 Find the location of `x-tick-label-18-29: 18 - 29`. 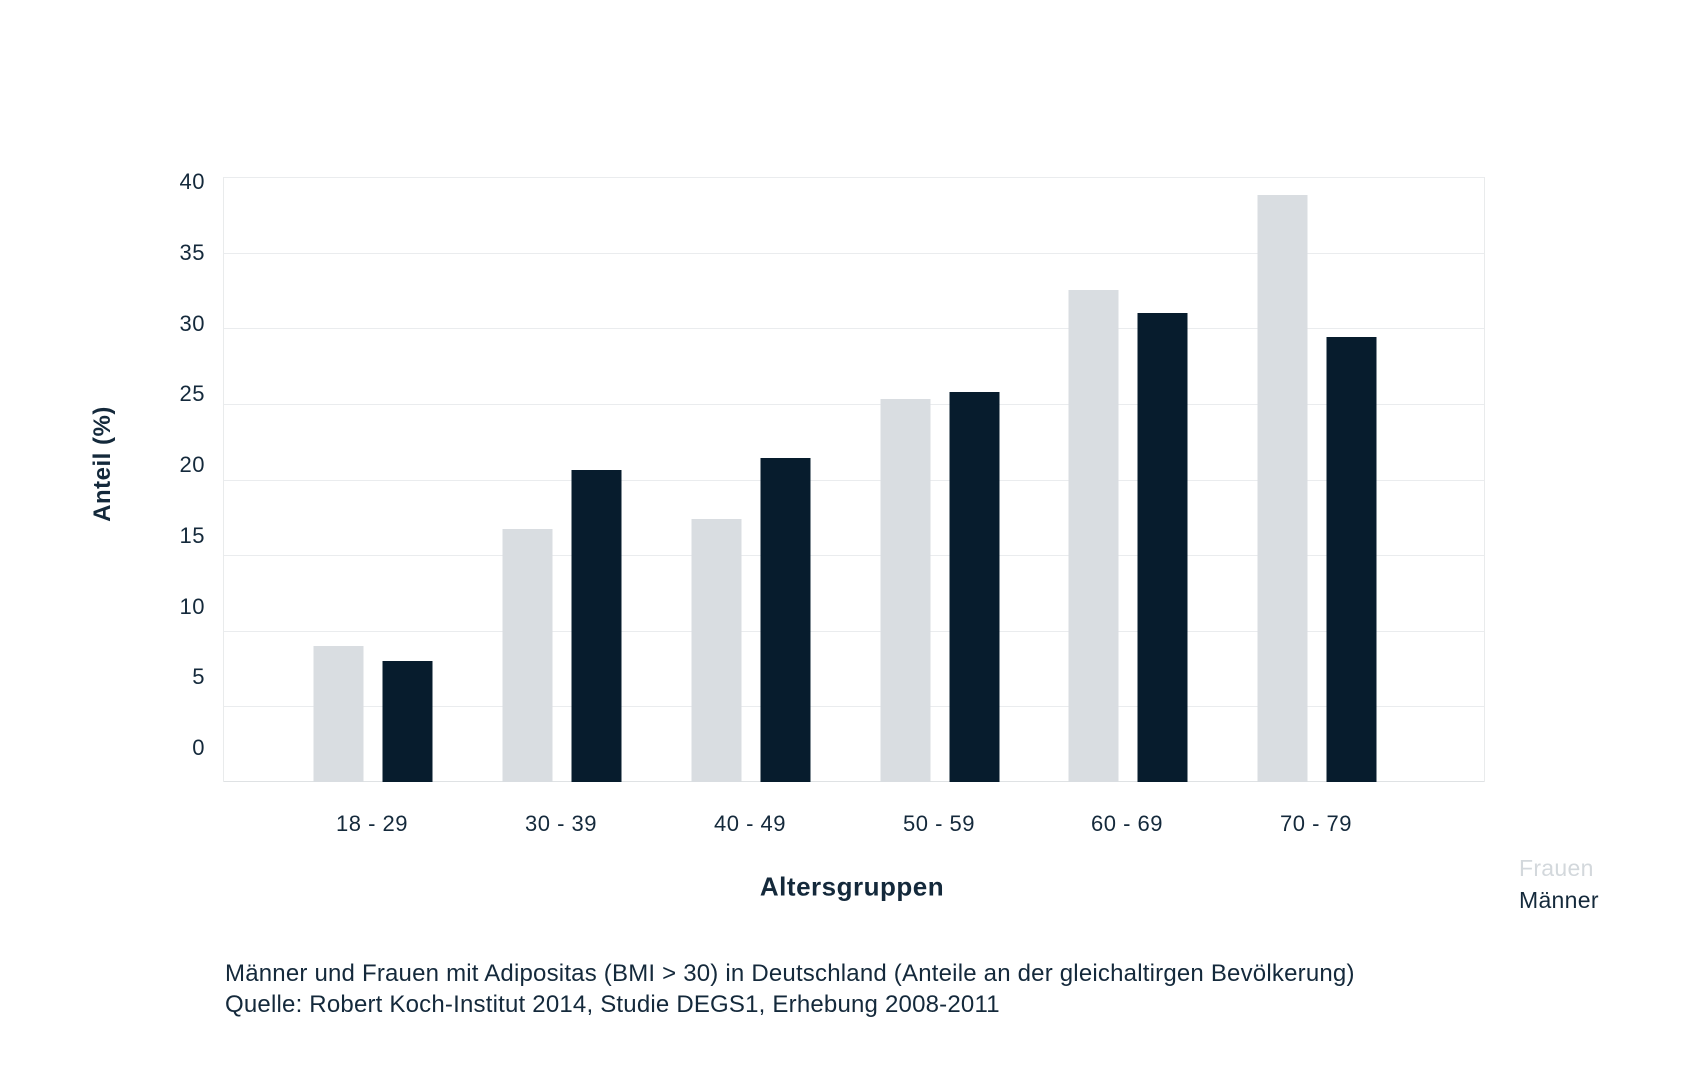

x-tick-label-18-29: 18 - 29 is located at coordinates (372, 823).